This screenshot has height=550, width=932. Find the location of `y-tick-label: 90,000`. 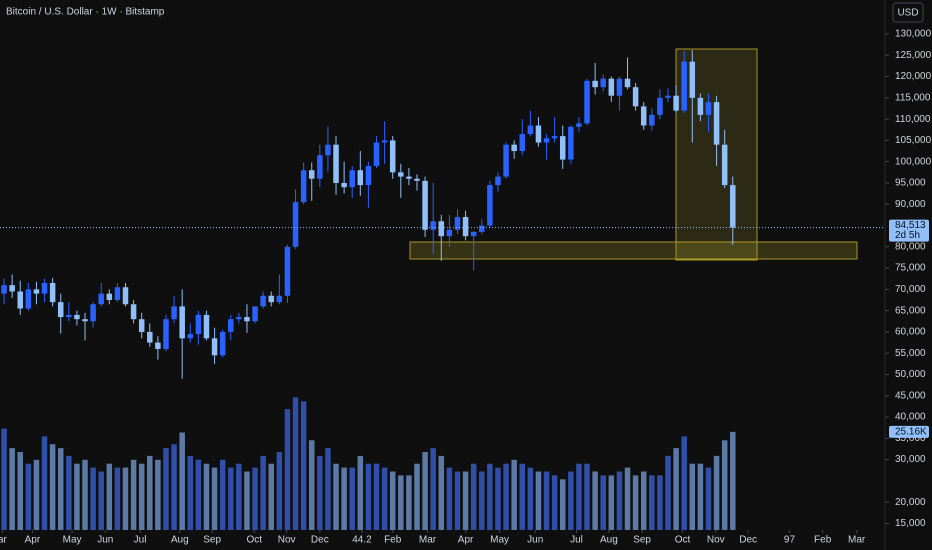

y-tick-label: 90,000 is located at coordinates (910, 204).